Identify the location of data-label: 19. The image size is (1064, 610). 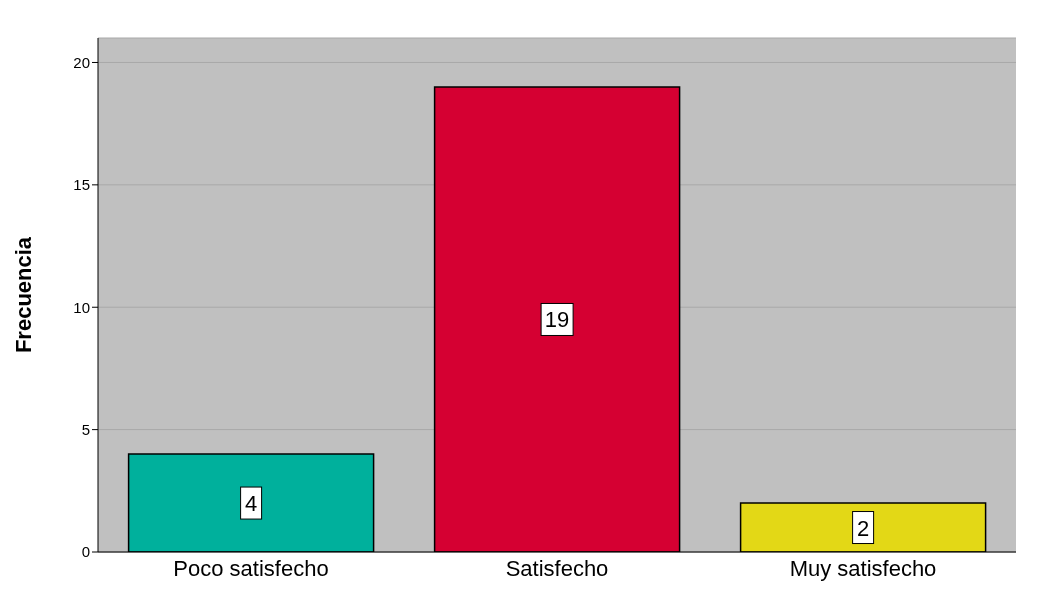
(557, 320).